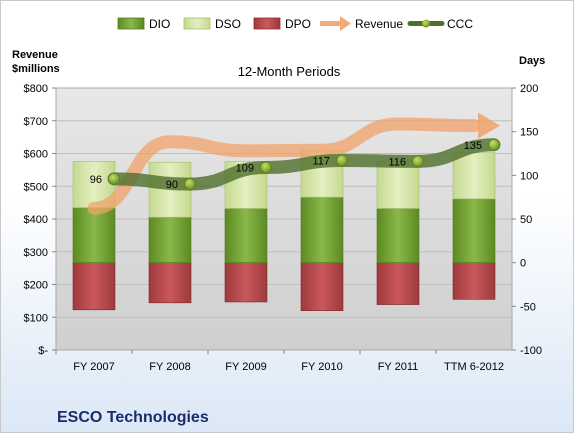  What do you see at coordinates (159, 24) in the screenshot?
I see `legend-label-dio: DIO` at bounding box center [159, 24].